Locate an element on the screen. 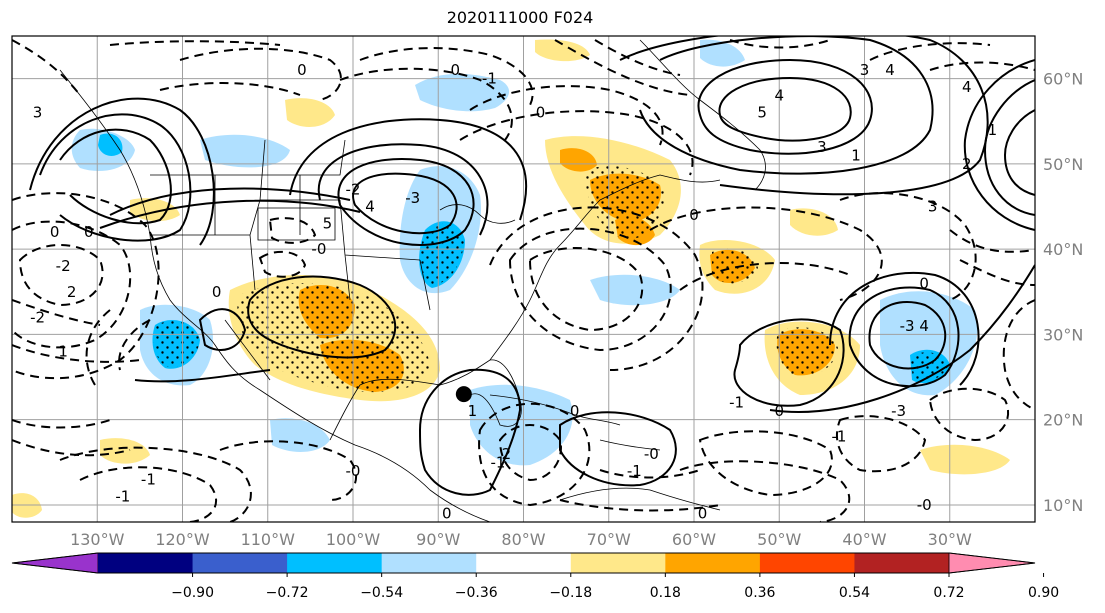 The width and height of the screenshot is (1105, 613). longitude-label: 80°W is located at coordinates (523, 539).